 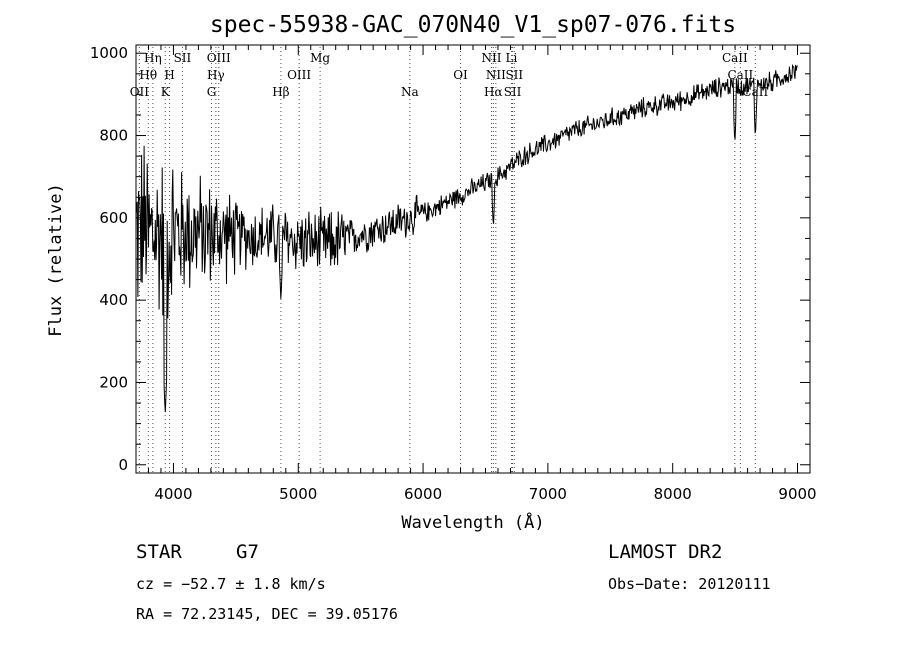 I want to click on x-tick-label: 8000, so click(x=673, y=494).